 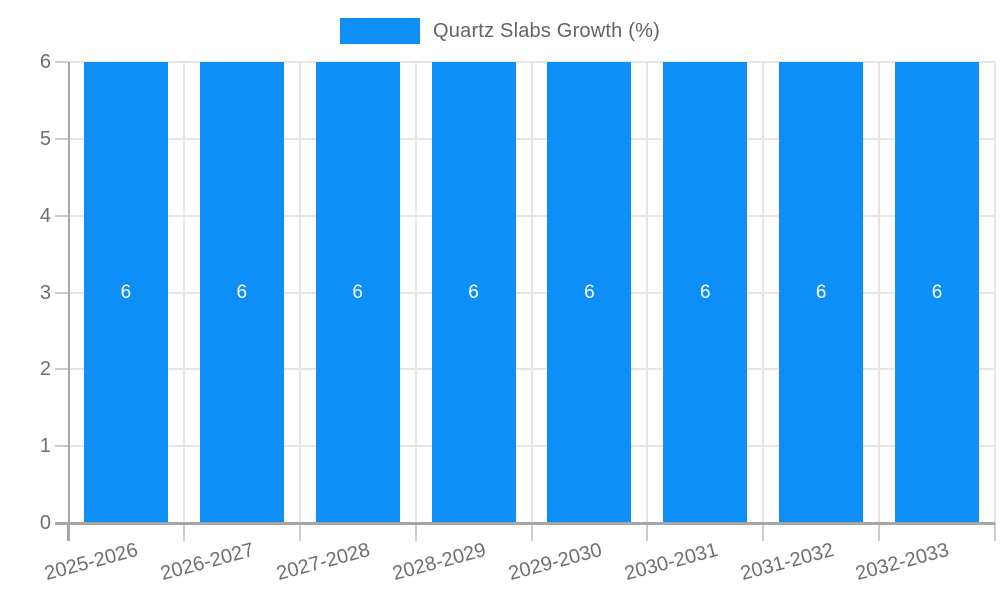 What do you see at coordinates (902, 562) in the screenshot?
I see `x-axis-label: 2032-2033` at bounding box center [902, 562].